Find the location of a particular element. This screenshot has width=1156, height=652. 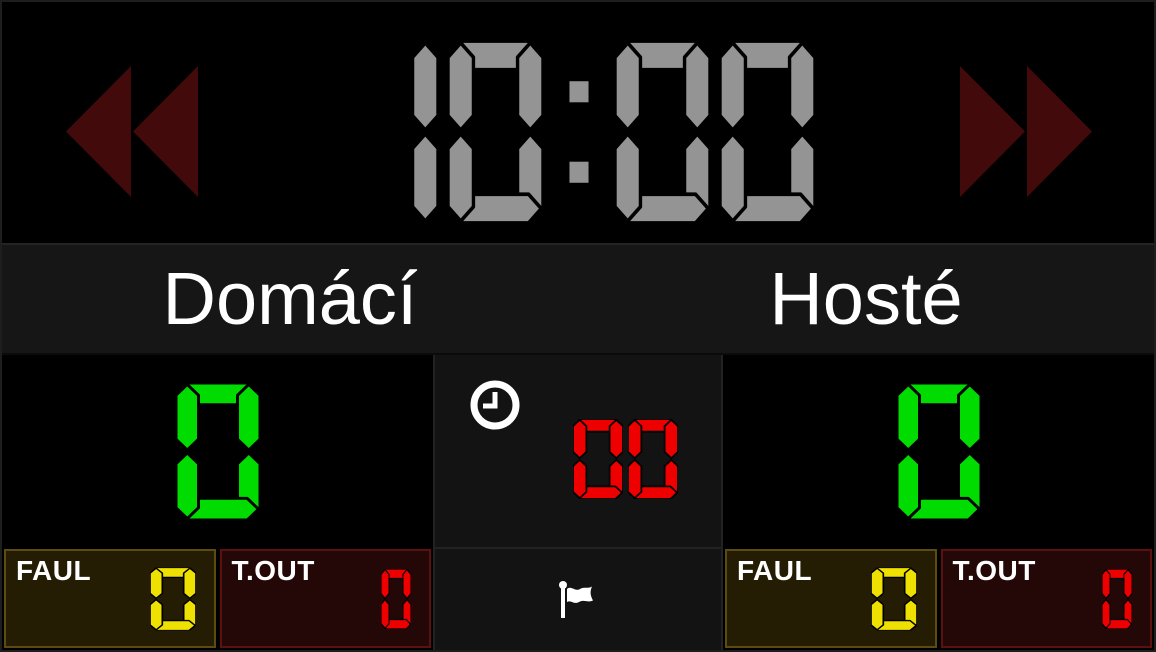

away-fouls-label: FAUL is located at coordinates (775, 570).